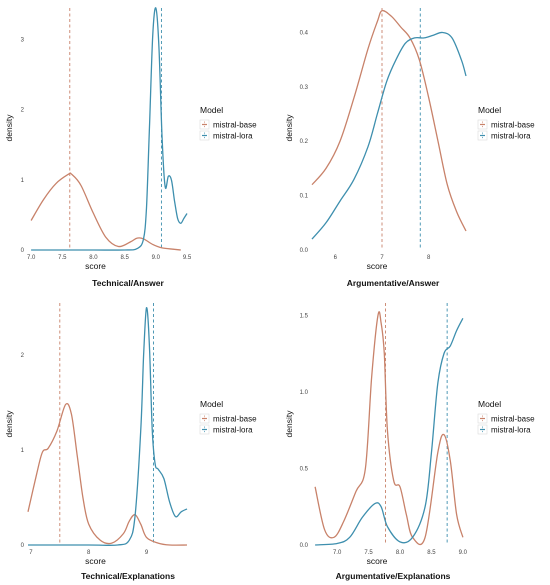  Describe the element at coordinates (304, 142) in the screenshot. I see `y-tick-label: 0.2` at that location.